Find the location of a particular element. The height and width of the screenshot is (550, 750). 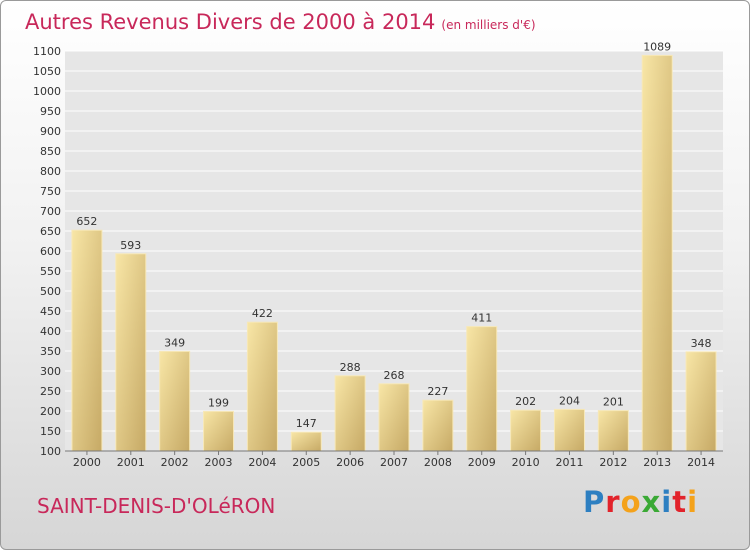

x-tick-label: 2014 is located at coordinates (701, 462).